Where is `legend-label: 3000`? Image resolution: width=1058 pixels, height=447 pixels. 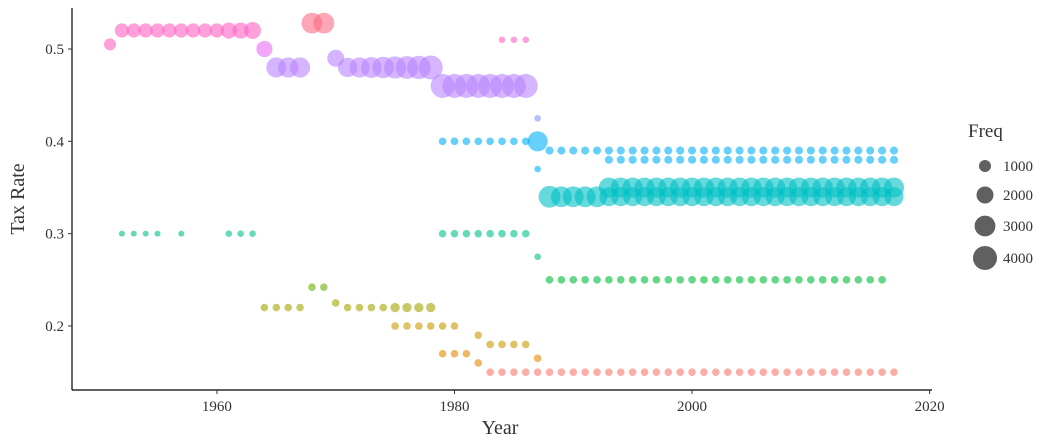 legend-label: 3000 is located at coordinates (1018, 227).